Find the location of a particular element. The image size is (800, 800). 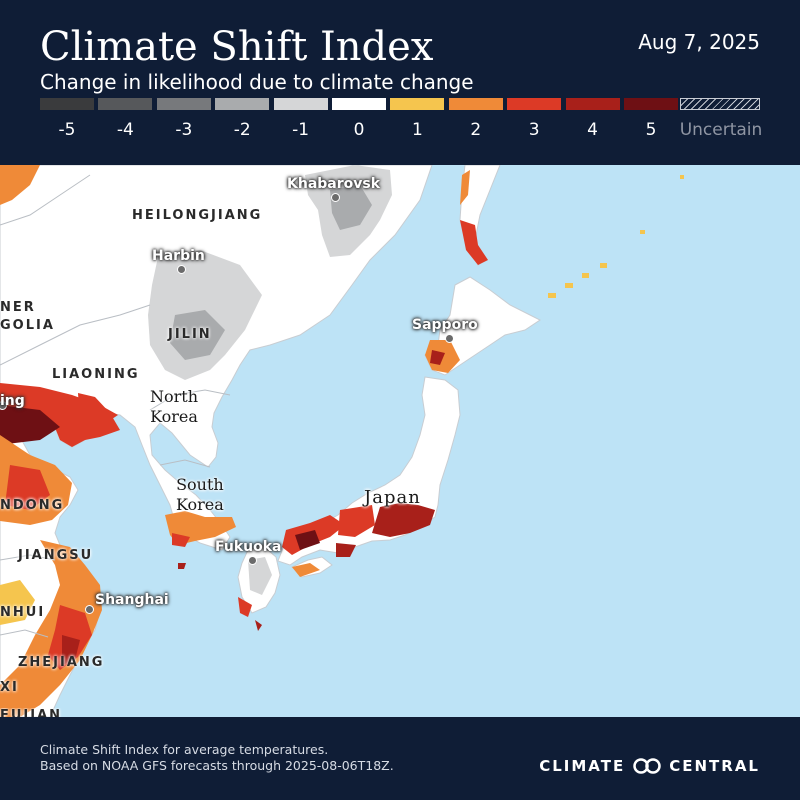

legend-label: 3 is located at coordinates (534, 130).